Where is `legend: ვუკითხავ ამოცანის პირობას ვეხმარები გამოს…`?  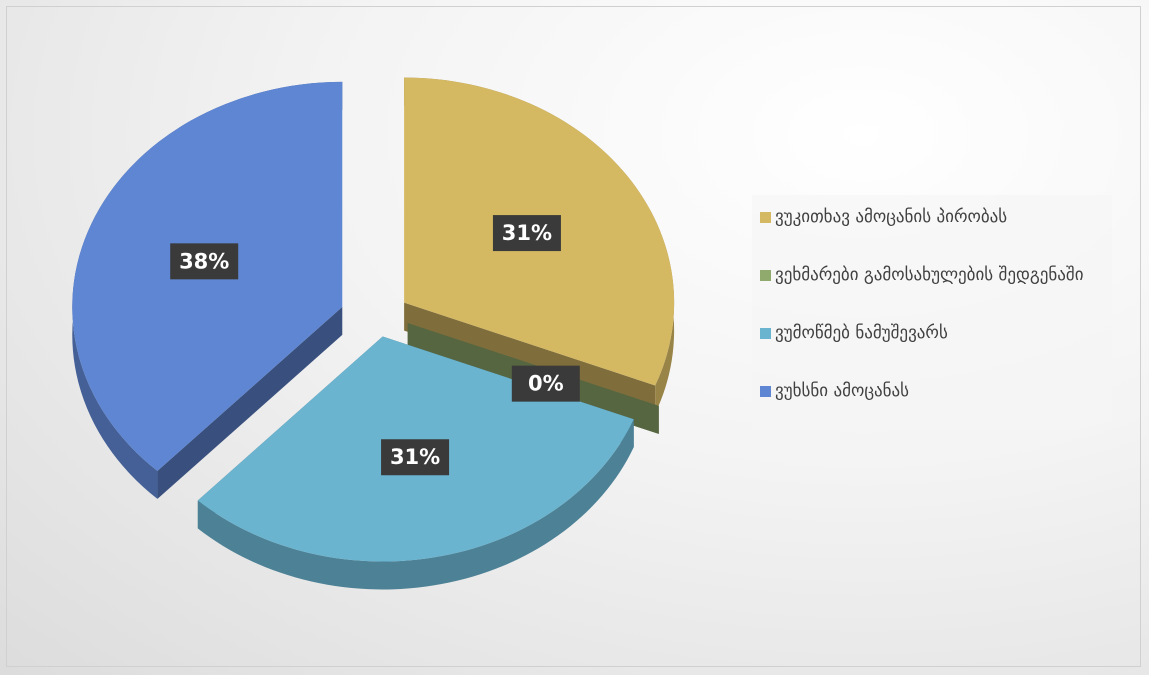 legend: ვუკითხავ ამოცანის პირობას ვეხმარები გამოს… is located at coordinates (932, 312).